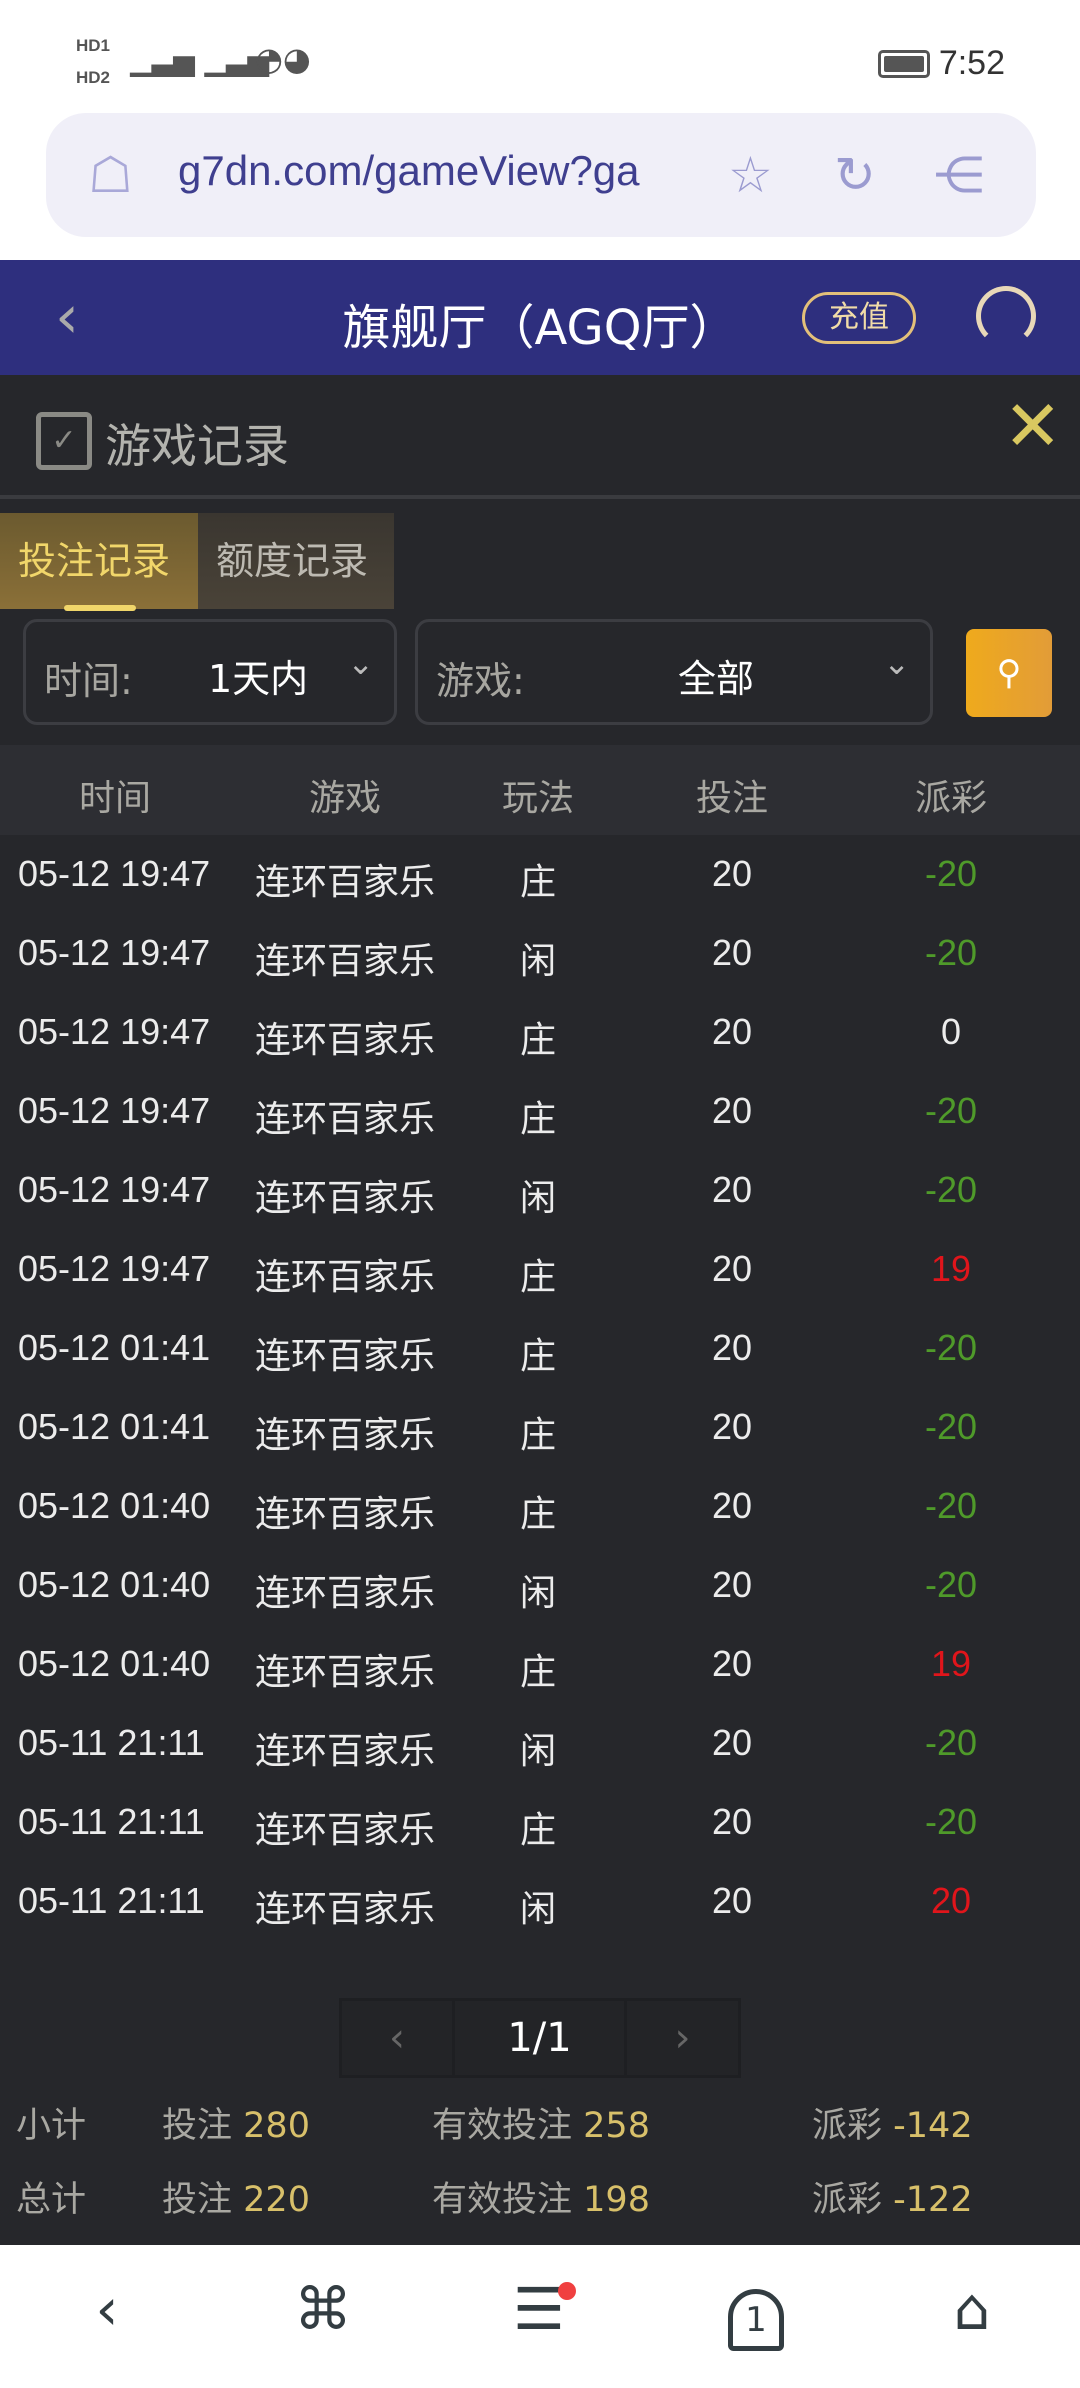  Describe the element at coordinates (859, 318) in the screenshot. I see `recharge-button: 充值` at that location.